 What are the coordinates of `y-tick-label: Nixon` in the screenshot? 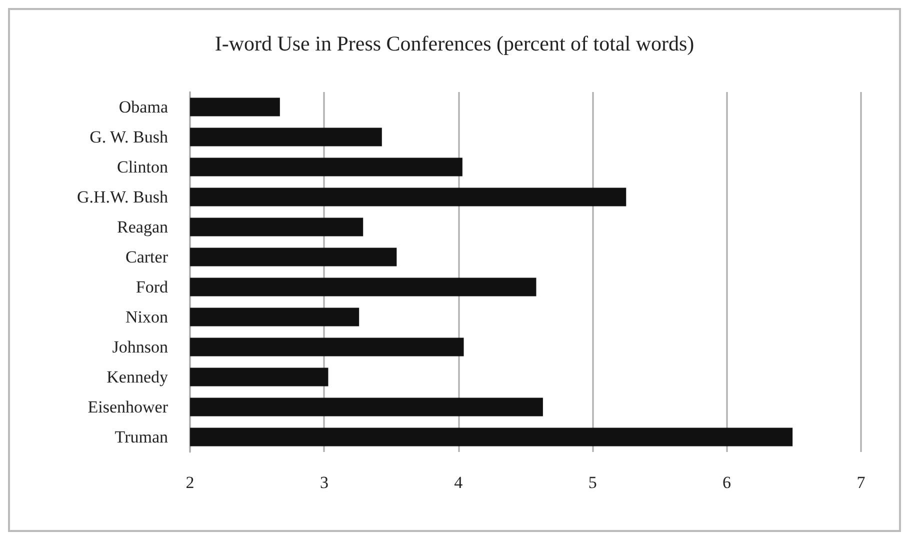 It's located at (147, 317).